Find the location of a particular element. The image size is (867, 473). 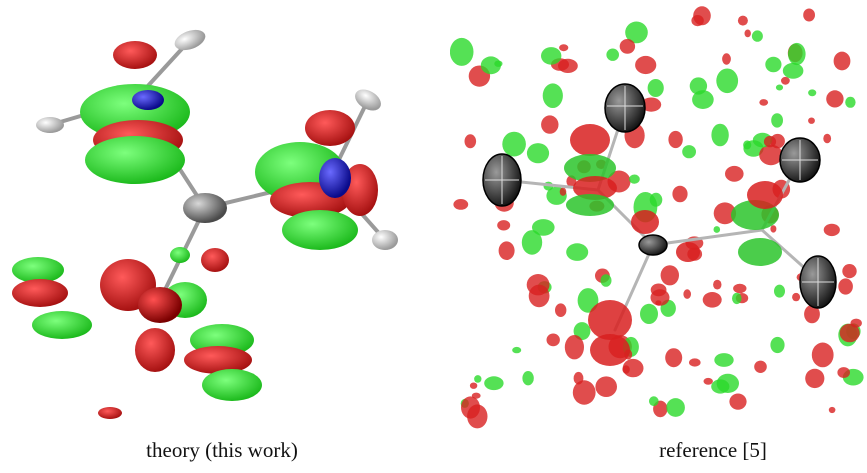

oxygen-atom is located at coordinates (160, 305).